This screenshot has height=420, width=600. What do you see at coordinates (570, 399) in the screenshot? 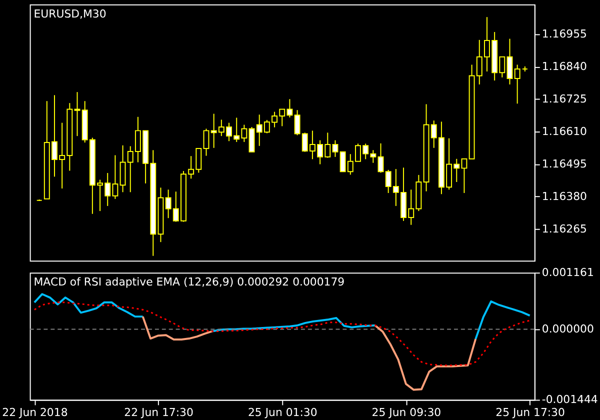
I see `y-tick-label: -0.001444` at bounding box center [570, 399].